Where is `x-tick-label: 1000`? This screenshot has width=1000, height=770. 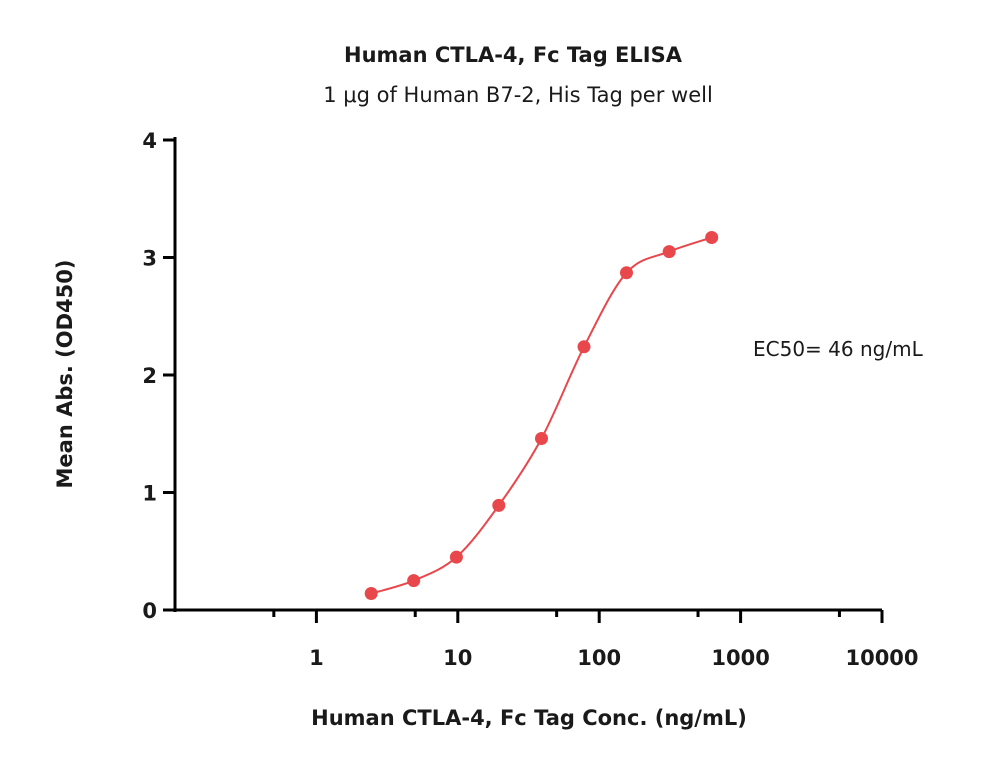
x-tick-label: 1000 is located at coordinates (740, 658).